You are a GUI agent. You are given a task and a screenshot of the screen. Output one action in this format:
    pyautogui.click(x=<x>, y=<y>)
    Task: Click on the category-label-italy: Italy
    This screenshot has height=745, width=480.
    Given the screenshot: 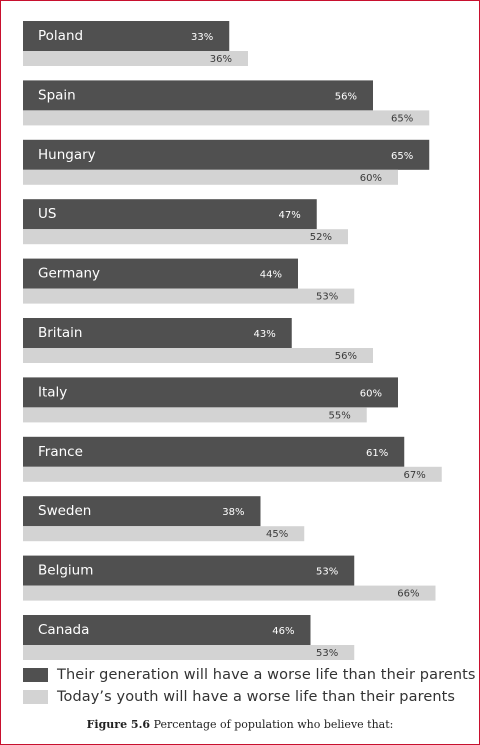 What is the action you would take?
    pyautogui.click(x=52, y=392)
    